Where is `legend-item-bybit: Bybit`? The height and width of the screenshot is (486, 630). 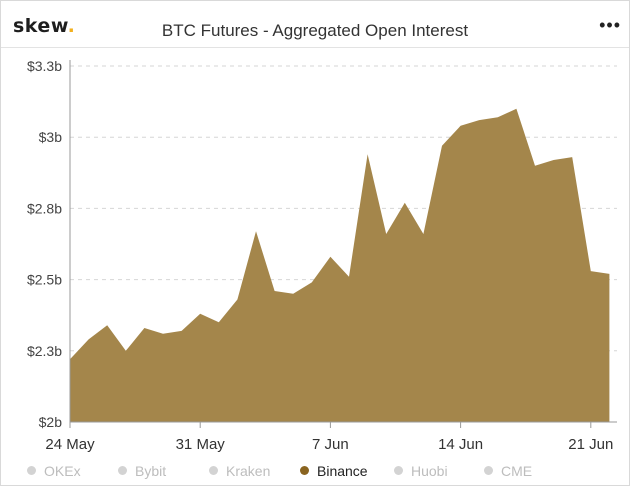
legend-item-bybit: Bybit is located at coordinates (142, 471).